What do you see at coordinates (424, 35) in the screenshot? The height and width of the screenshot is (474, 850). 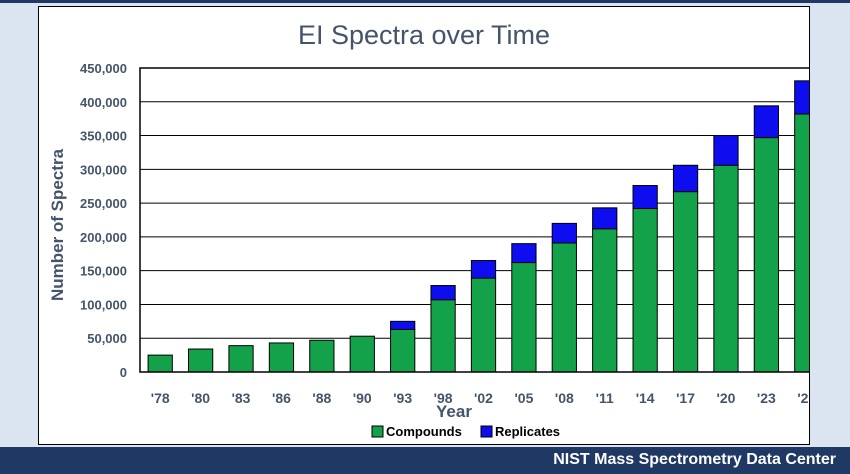 I see `chart-title: EI Spectra over Time` at bounding box center [424, 35].